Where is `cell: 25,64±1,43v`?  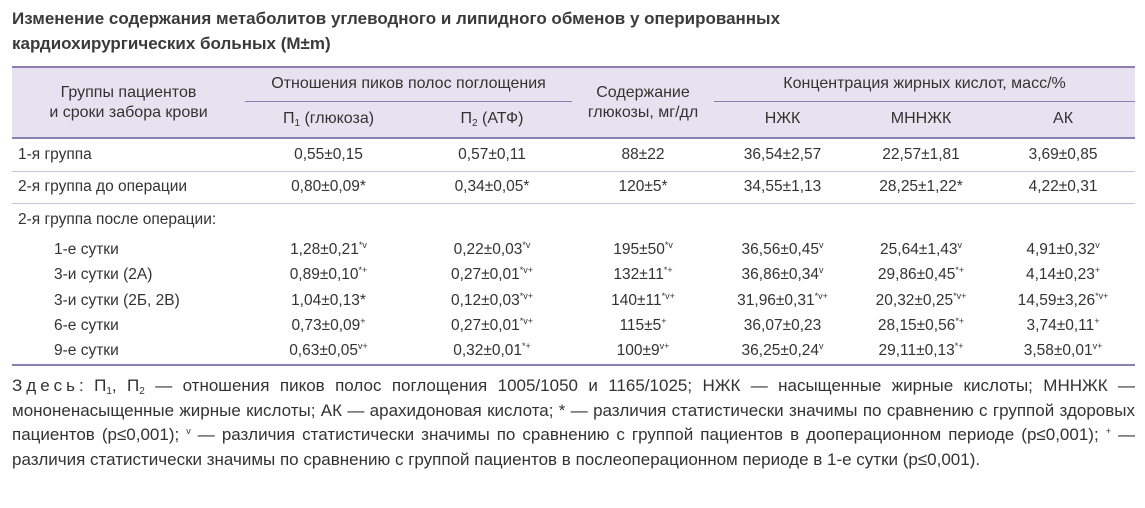
cell: 25,64±1,43v is located at coordinates (921, 250).